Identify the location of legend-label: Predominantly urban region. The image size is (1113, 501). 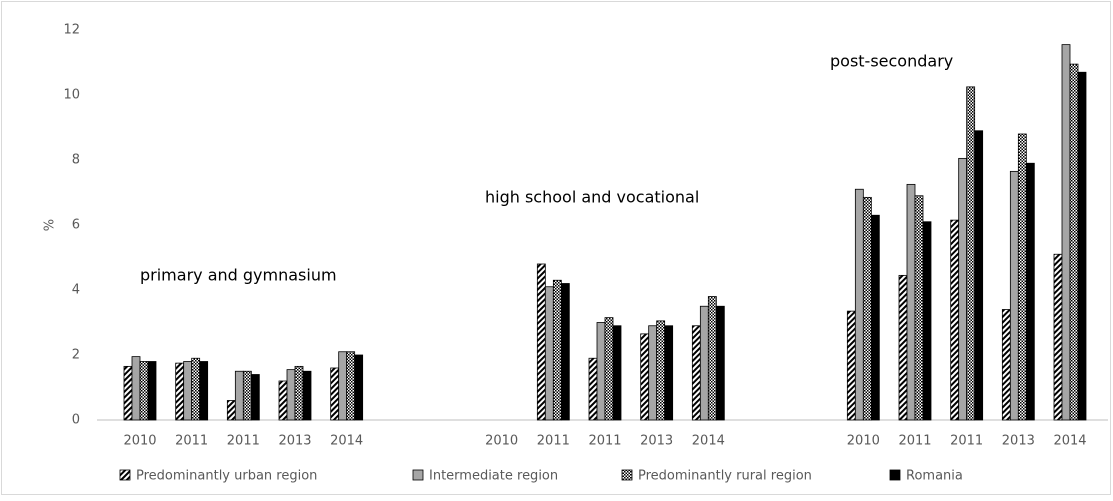
(226, 476).